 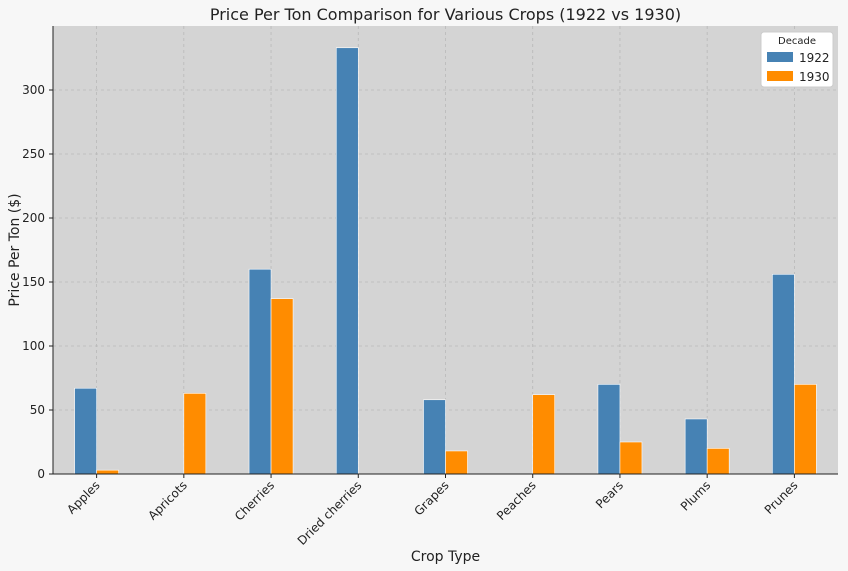 I want to click on y-tick-label: 150, so click(x=33, y=282).